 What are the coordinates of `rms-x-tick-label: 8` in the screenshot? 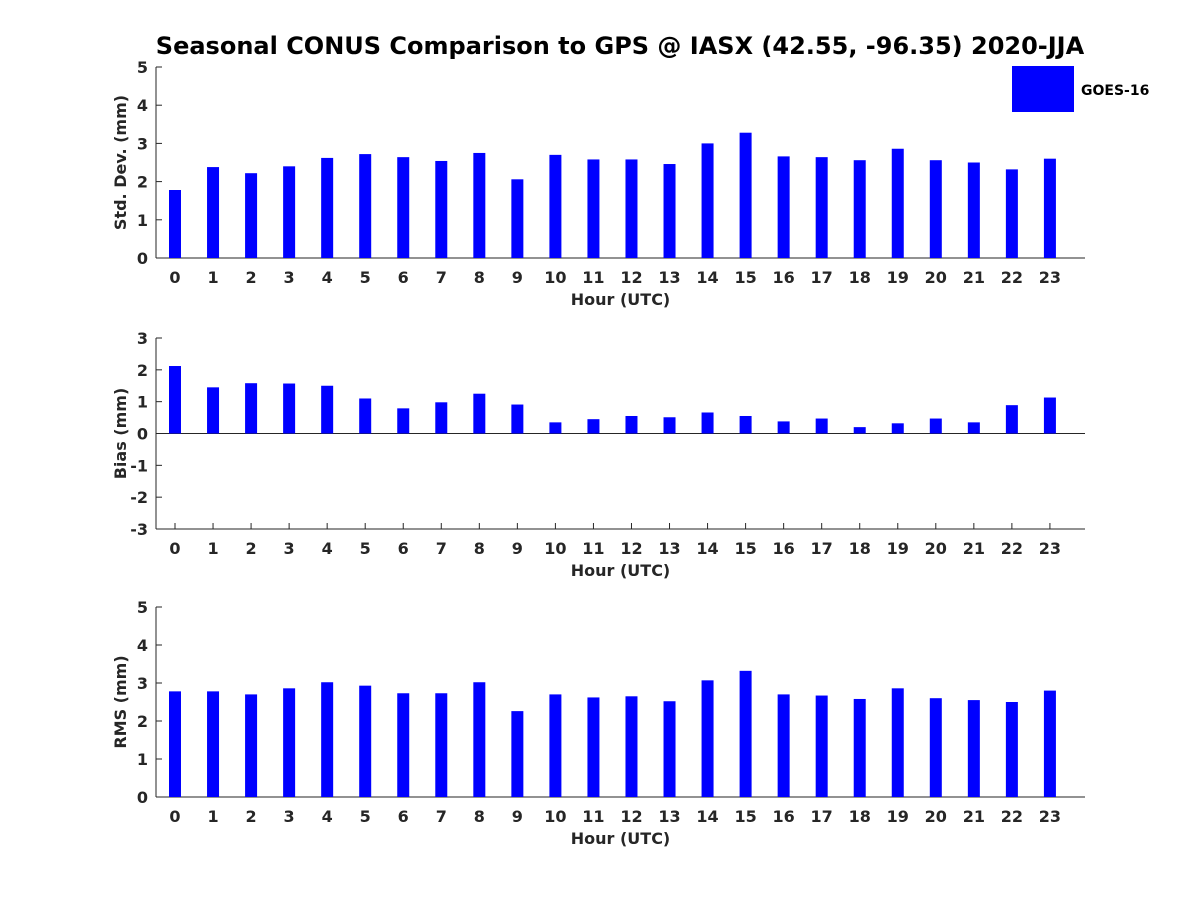 It's located at (479, 816).